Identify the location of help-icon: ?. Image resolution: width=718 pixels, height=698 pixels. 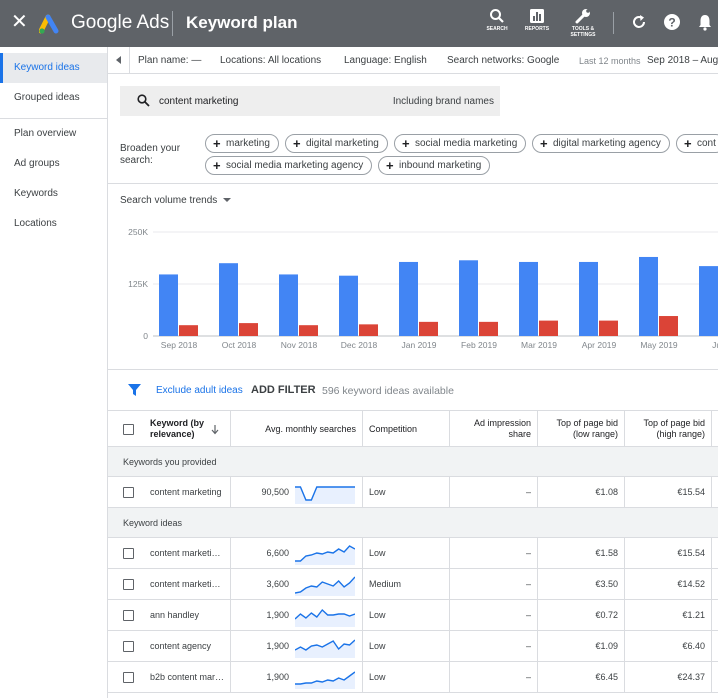
(672, 22).